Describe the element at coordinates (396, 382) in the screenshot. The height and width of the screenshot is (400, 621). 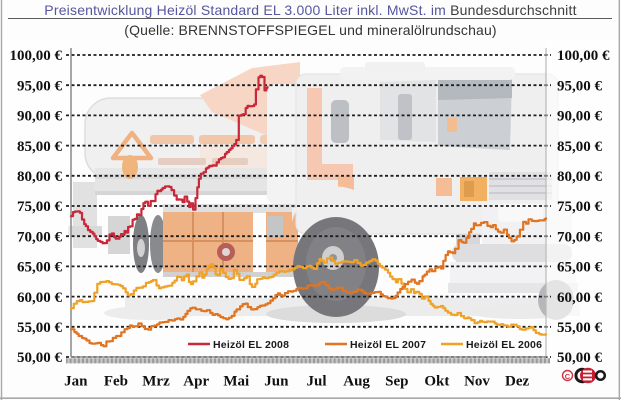
I see `svg-text: Sep` at that location.